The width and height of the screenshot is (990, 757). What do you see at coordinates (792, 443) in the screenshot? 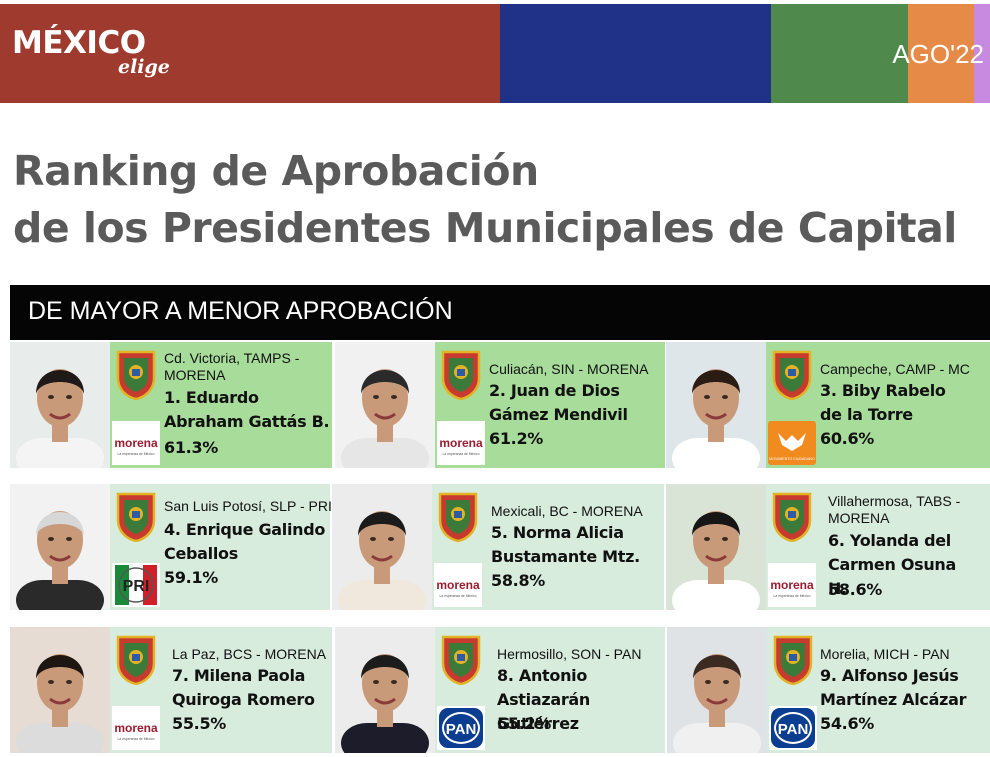
I see `mc-party-logo: MOVIMIENTO CIUDADANO` at bounding box center [792, 443].